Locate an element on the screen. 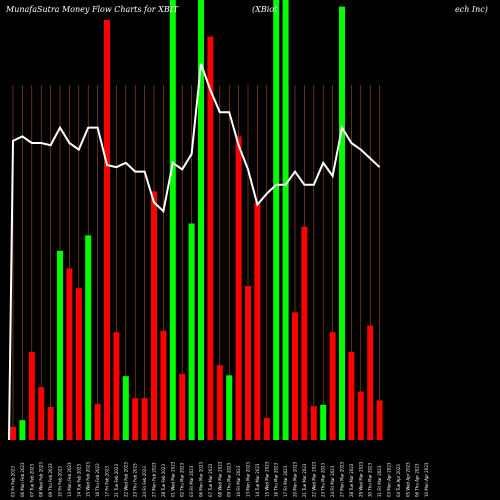 The height and width of the screenshot is (500, 500). x-tick-label: 24 Fri Feb 2023 is located at coordinates (144, 481).